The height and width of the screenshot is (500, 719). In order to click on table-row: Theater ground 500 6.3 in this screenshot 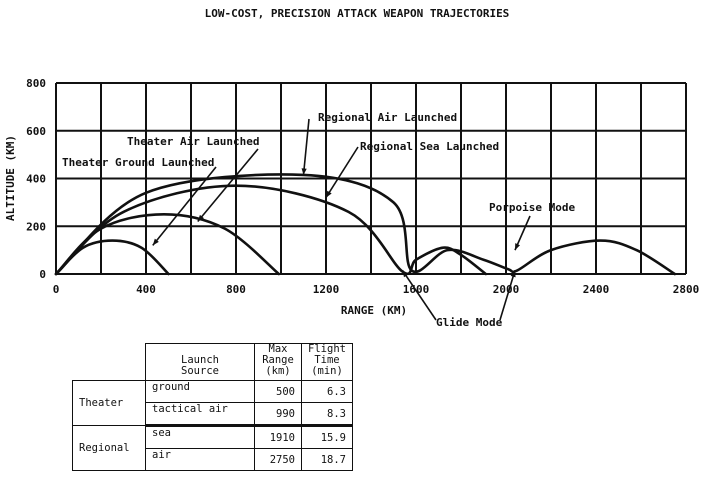, I will do `click(212, 403)`.